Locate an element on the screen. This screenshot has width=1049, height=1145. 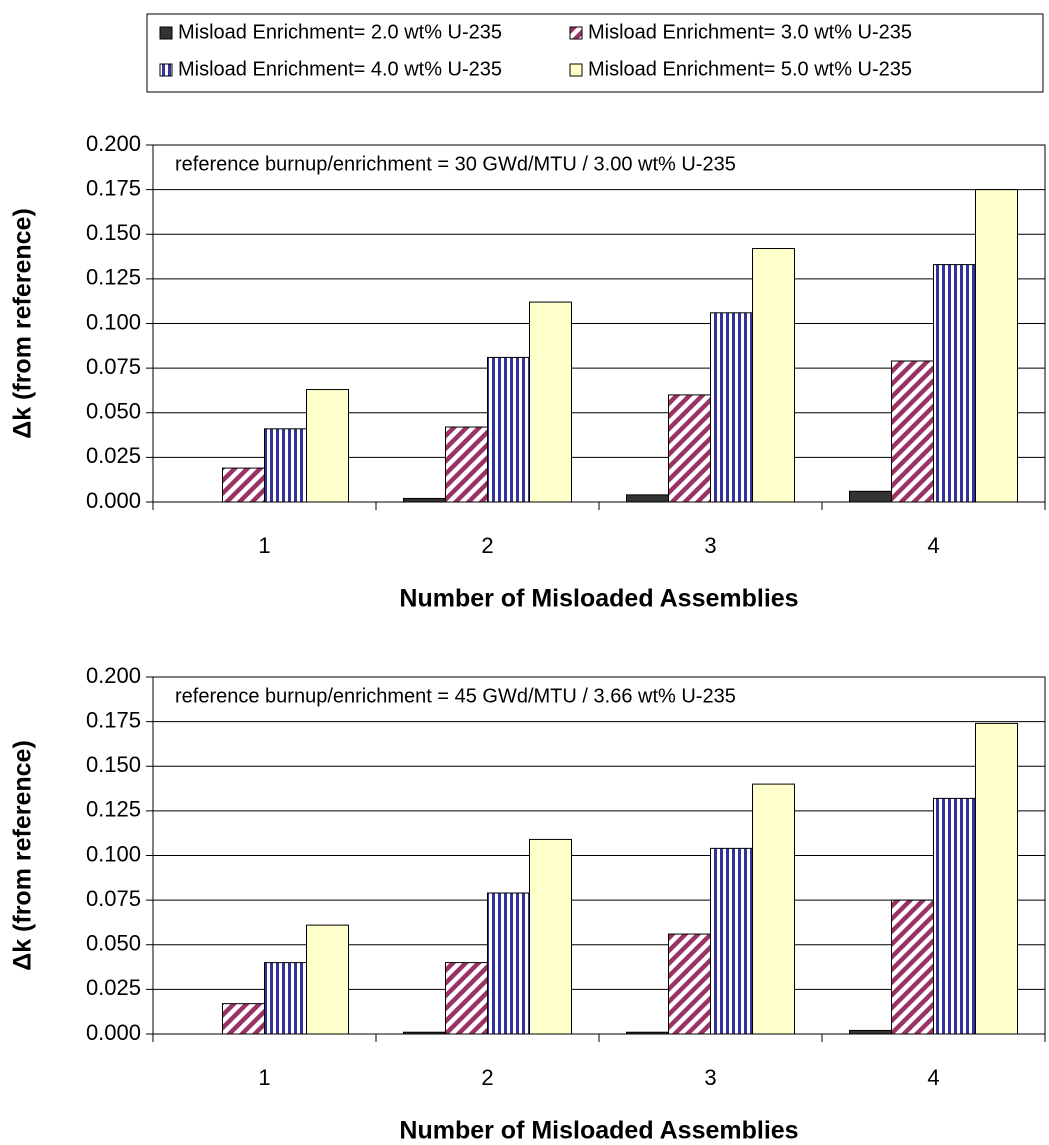
legend-label: Misload Enrichment= 3.0 wt% U-235 is located at coordinates (750, 32).